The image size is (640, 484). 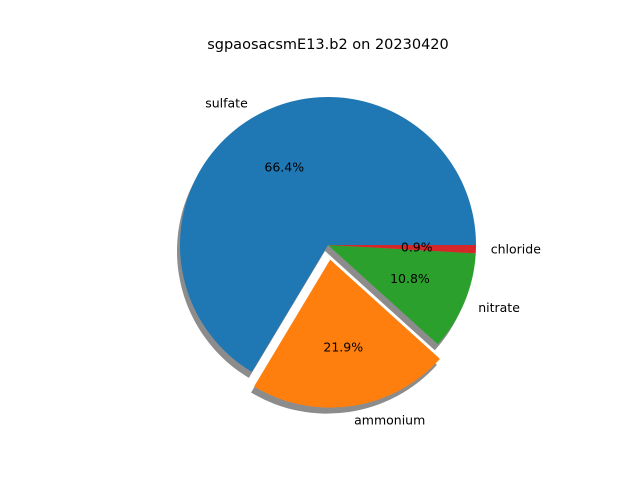 What do you see at coordinates (389, 420) in the screenshot?
I see `slice-label-ammonium: ammonium` at bounding box center [389, 420].